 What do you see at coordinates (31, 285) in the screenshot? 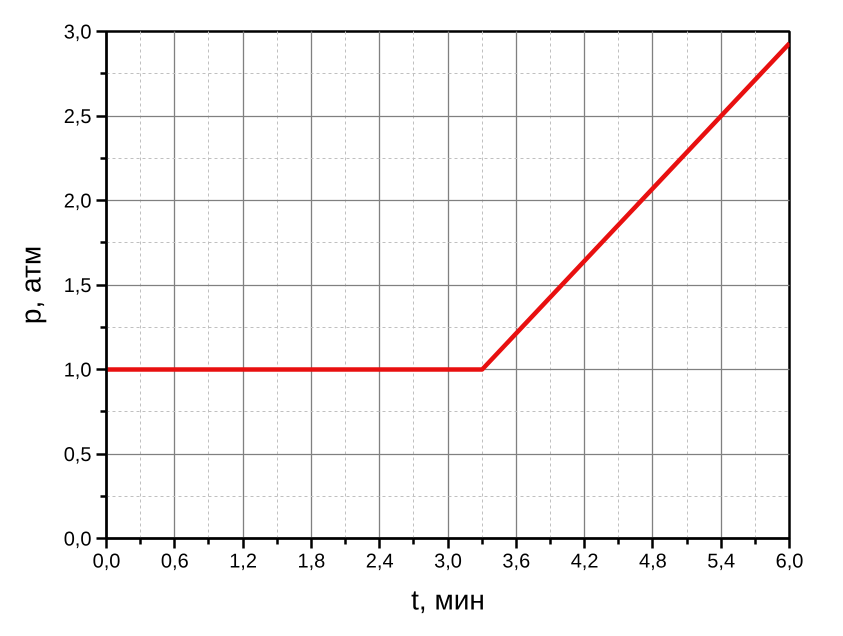
I see `y-axis-title: p, атм` at bounding box center [31, 285].